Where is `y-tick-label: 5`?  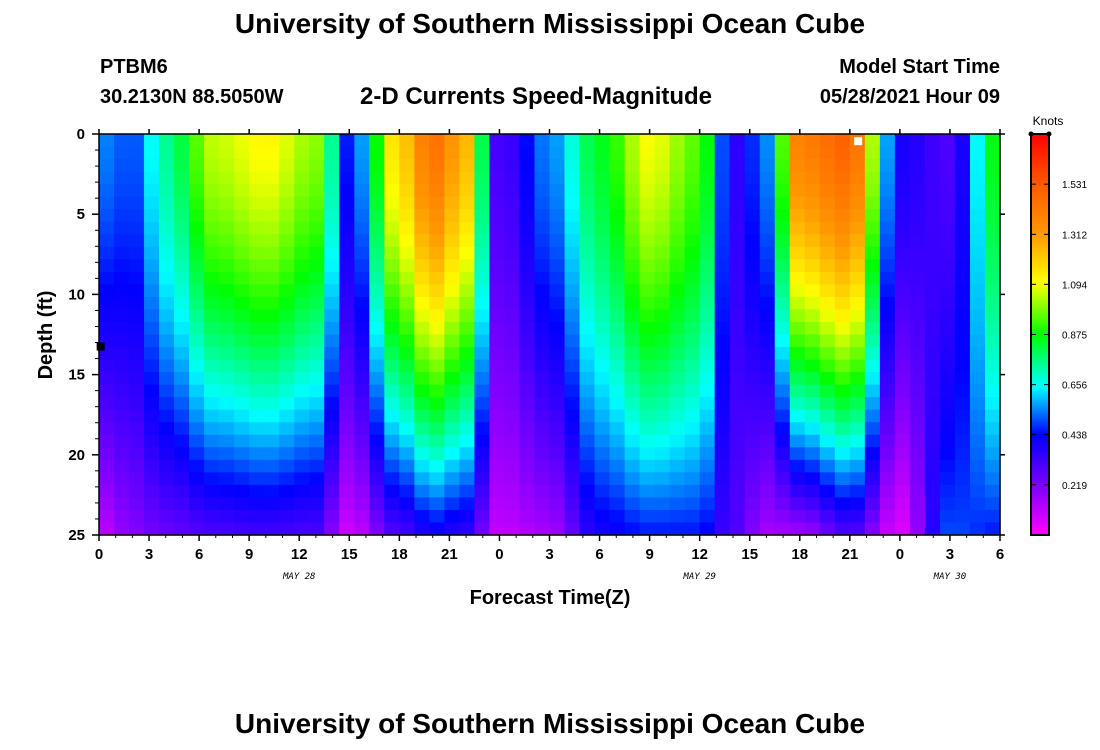
y-tick-label: 5 is located at coordinates (81, 214).